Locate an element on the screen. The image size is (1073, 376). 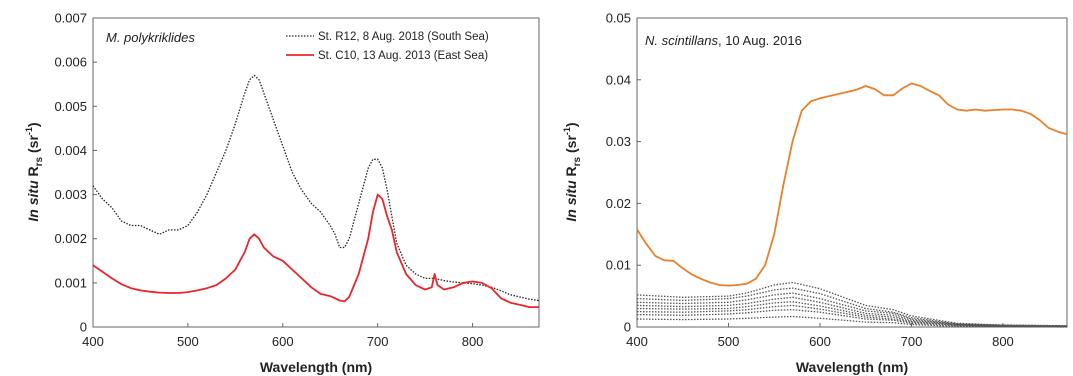
y-tick-label: 0.004 is located at coordinates (70, 150).